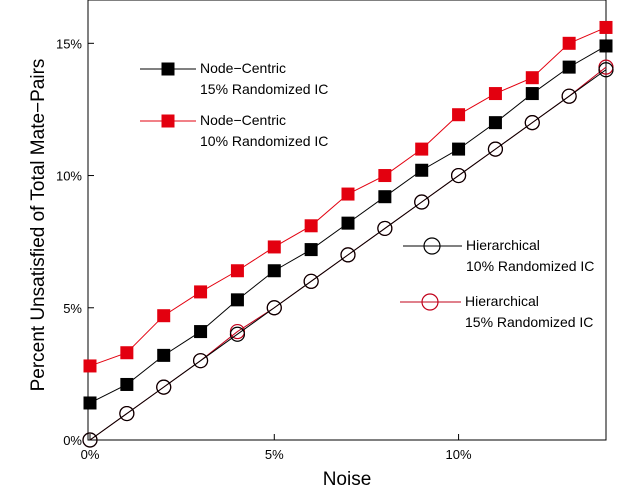 The height and width of the screenshot is (498, 619). I want to click on x-axis: 0% 5% 10%, so click(276, 448).